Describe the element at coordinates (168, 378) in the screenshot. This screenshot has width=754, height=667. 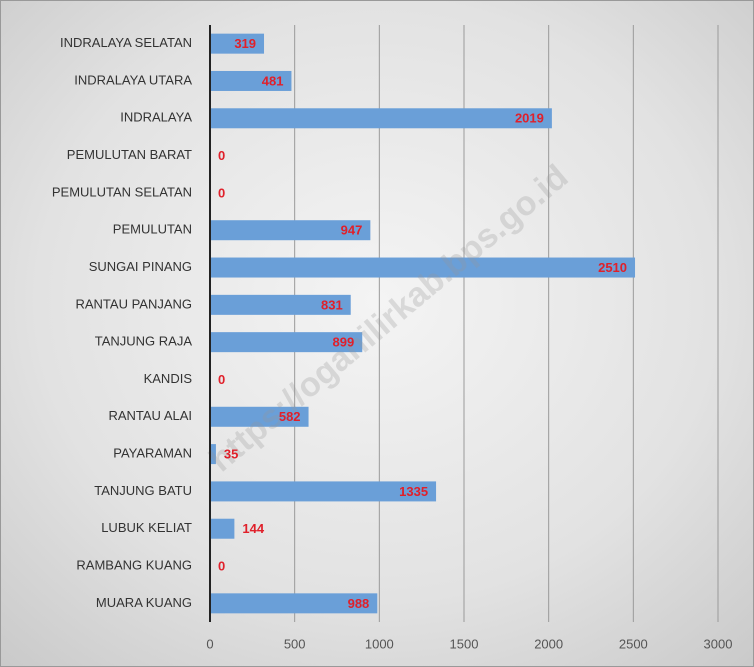
I see `y-tick-label: KANDIS` at that location.